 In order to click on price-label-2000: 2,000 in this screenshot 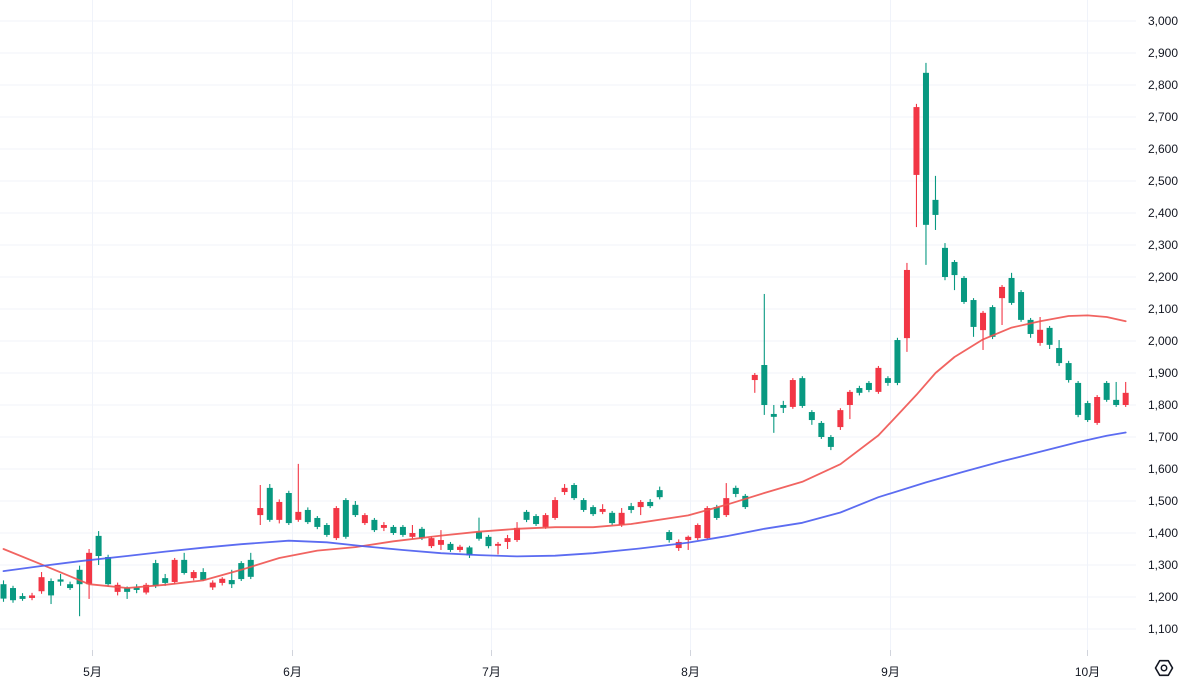, I will do `click(1163, 341)`.